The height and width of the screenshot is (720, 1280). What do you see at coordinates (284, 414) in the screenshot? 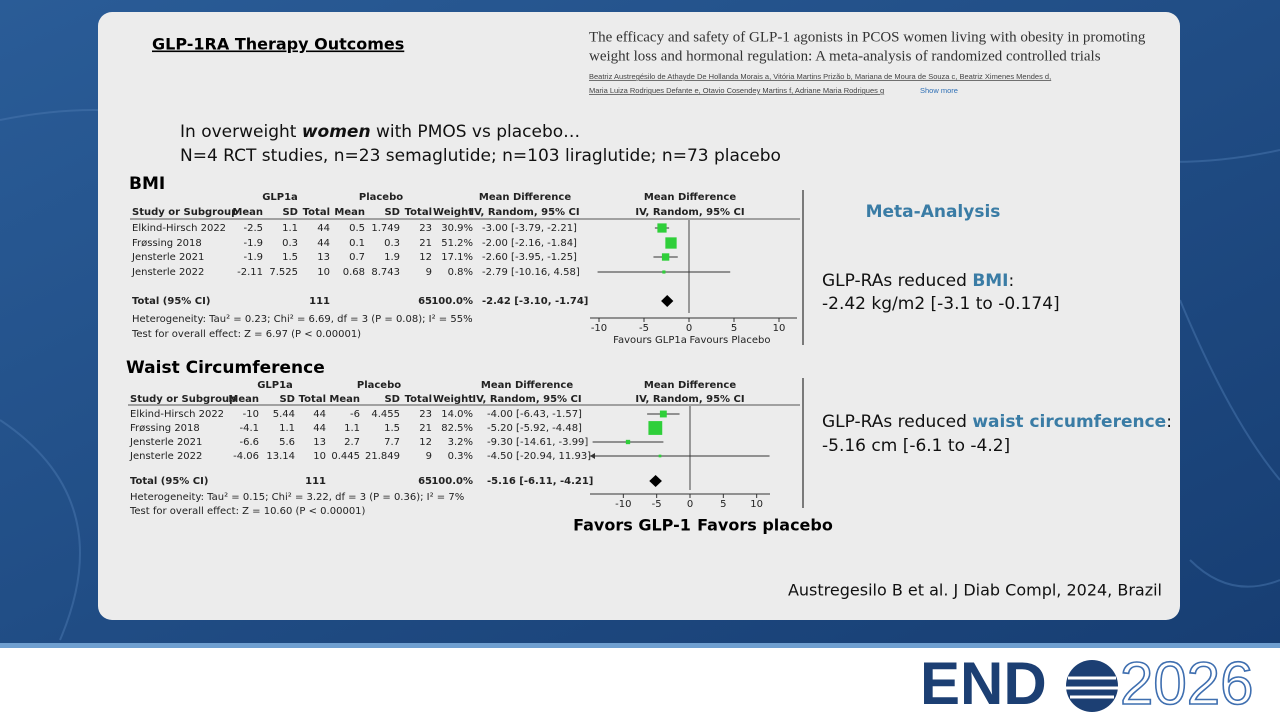
I see `cell: 5.44` at bounding box center [284, 414].